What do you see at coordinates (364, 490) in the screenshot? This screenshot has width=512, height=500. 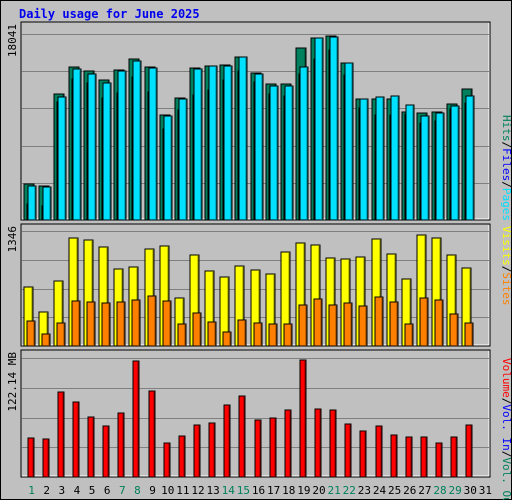 I see `day-label-23: 23` at bounding box center [364, 490].